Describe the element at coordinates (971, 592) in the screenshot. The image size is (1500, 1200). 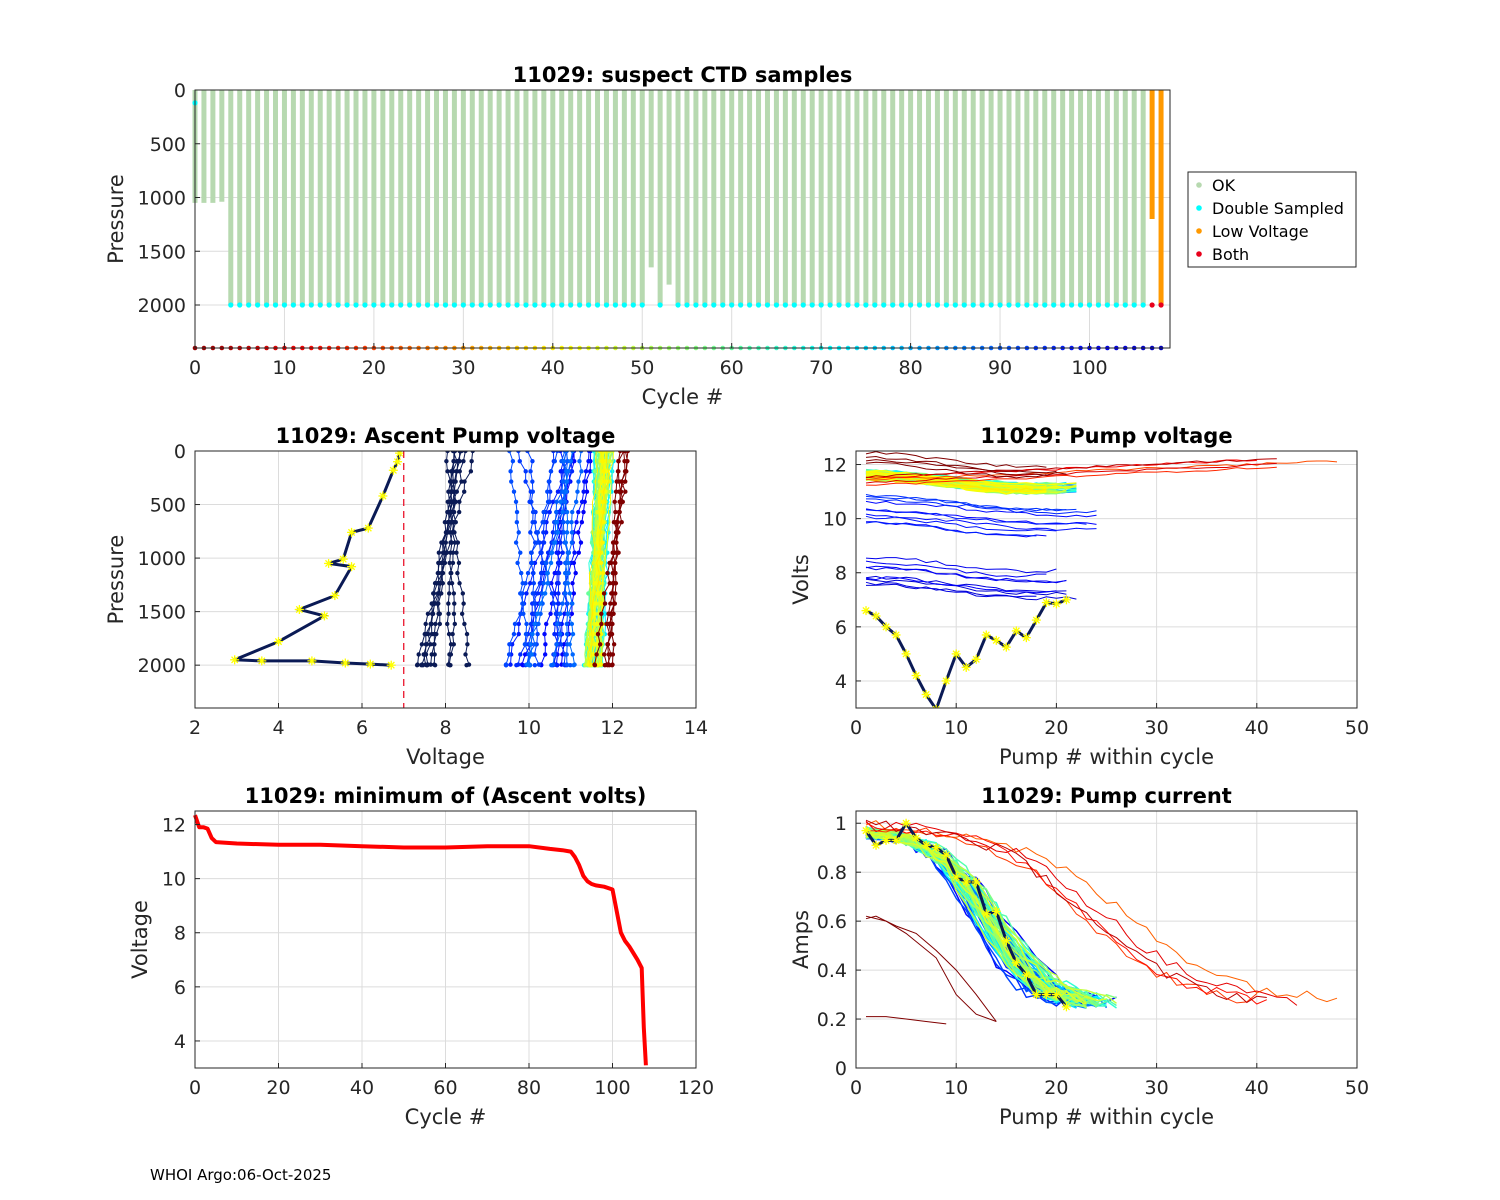
I see `pump-voltage-cycle-low` at that location.